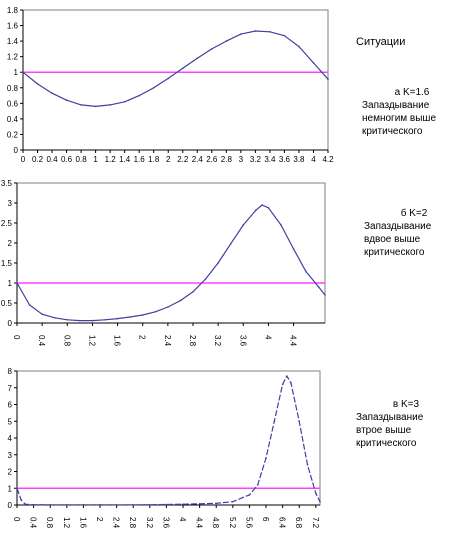 This screenshot has height=545, width=467. What do you see at coordinates (183, 159) in the screenshot?
I see `x-tick-label-a: 2.2` at bounding box center [183, 159].